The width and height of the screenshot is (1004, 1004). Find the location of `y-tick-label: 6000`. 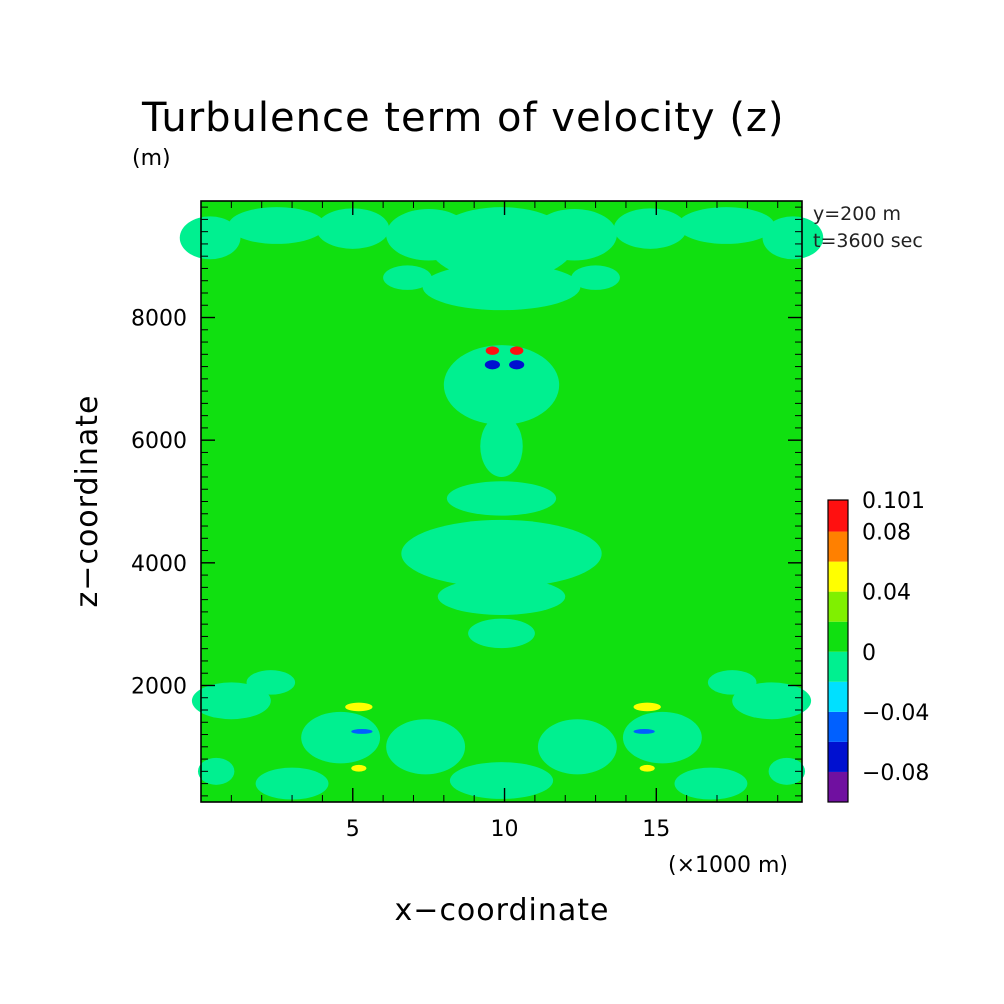

y-tick-label: 6000 is located at coordinates (159, 441).